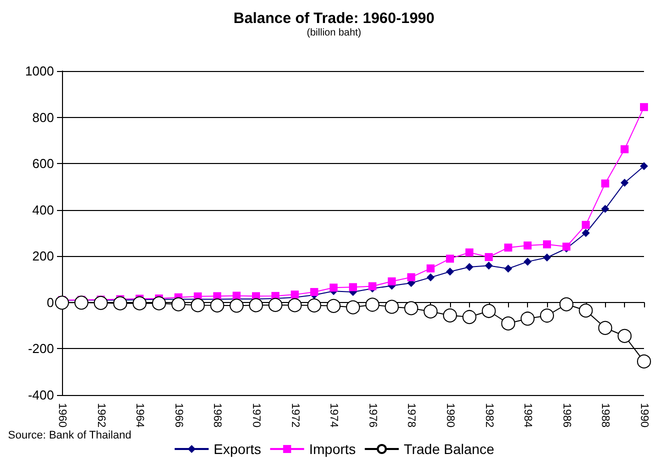  What do you see at coordinates (334, 18) in the screenshot?
I see `chart-title: Balance of Trade: 1960-1990` at bounding box center [334, 18].